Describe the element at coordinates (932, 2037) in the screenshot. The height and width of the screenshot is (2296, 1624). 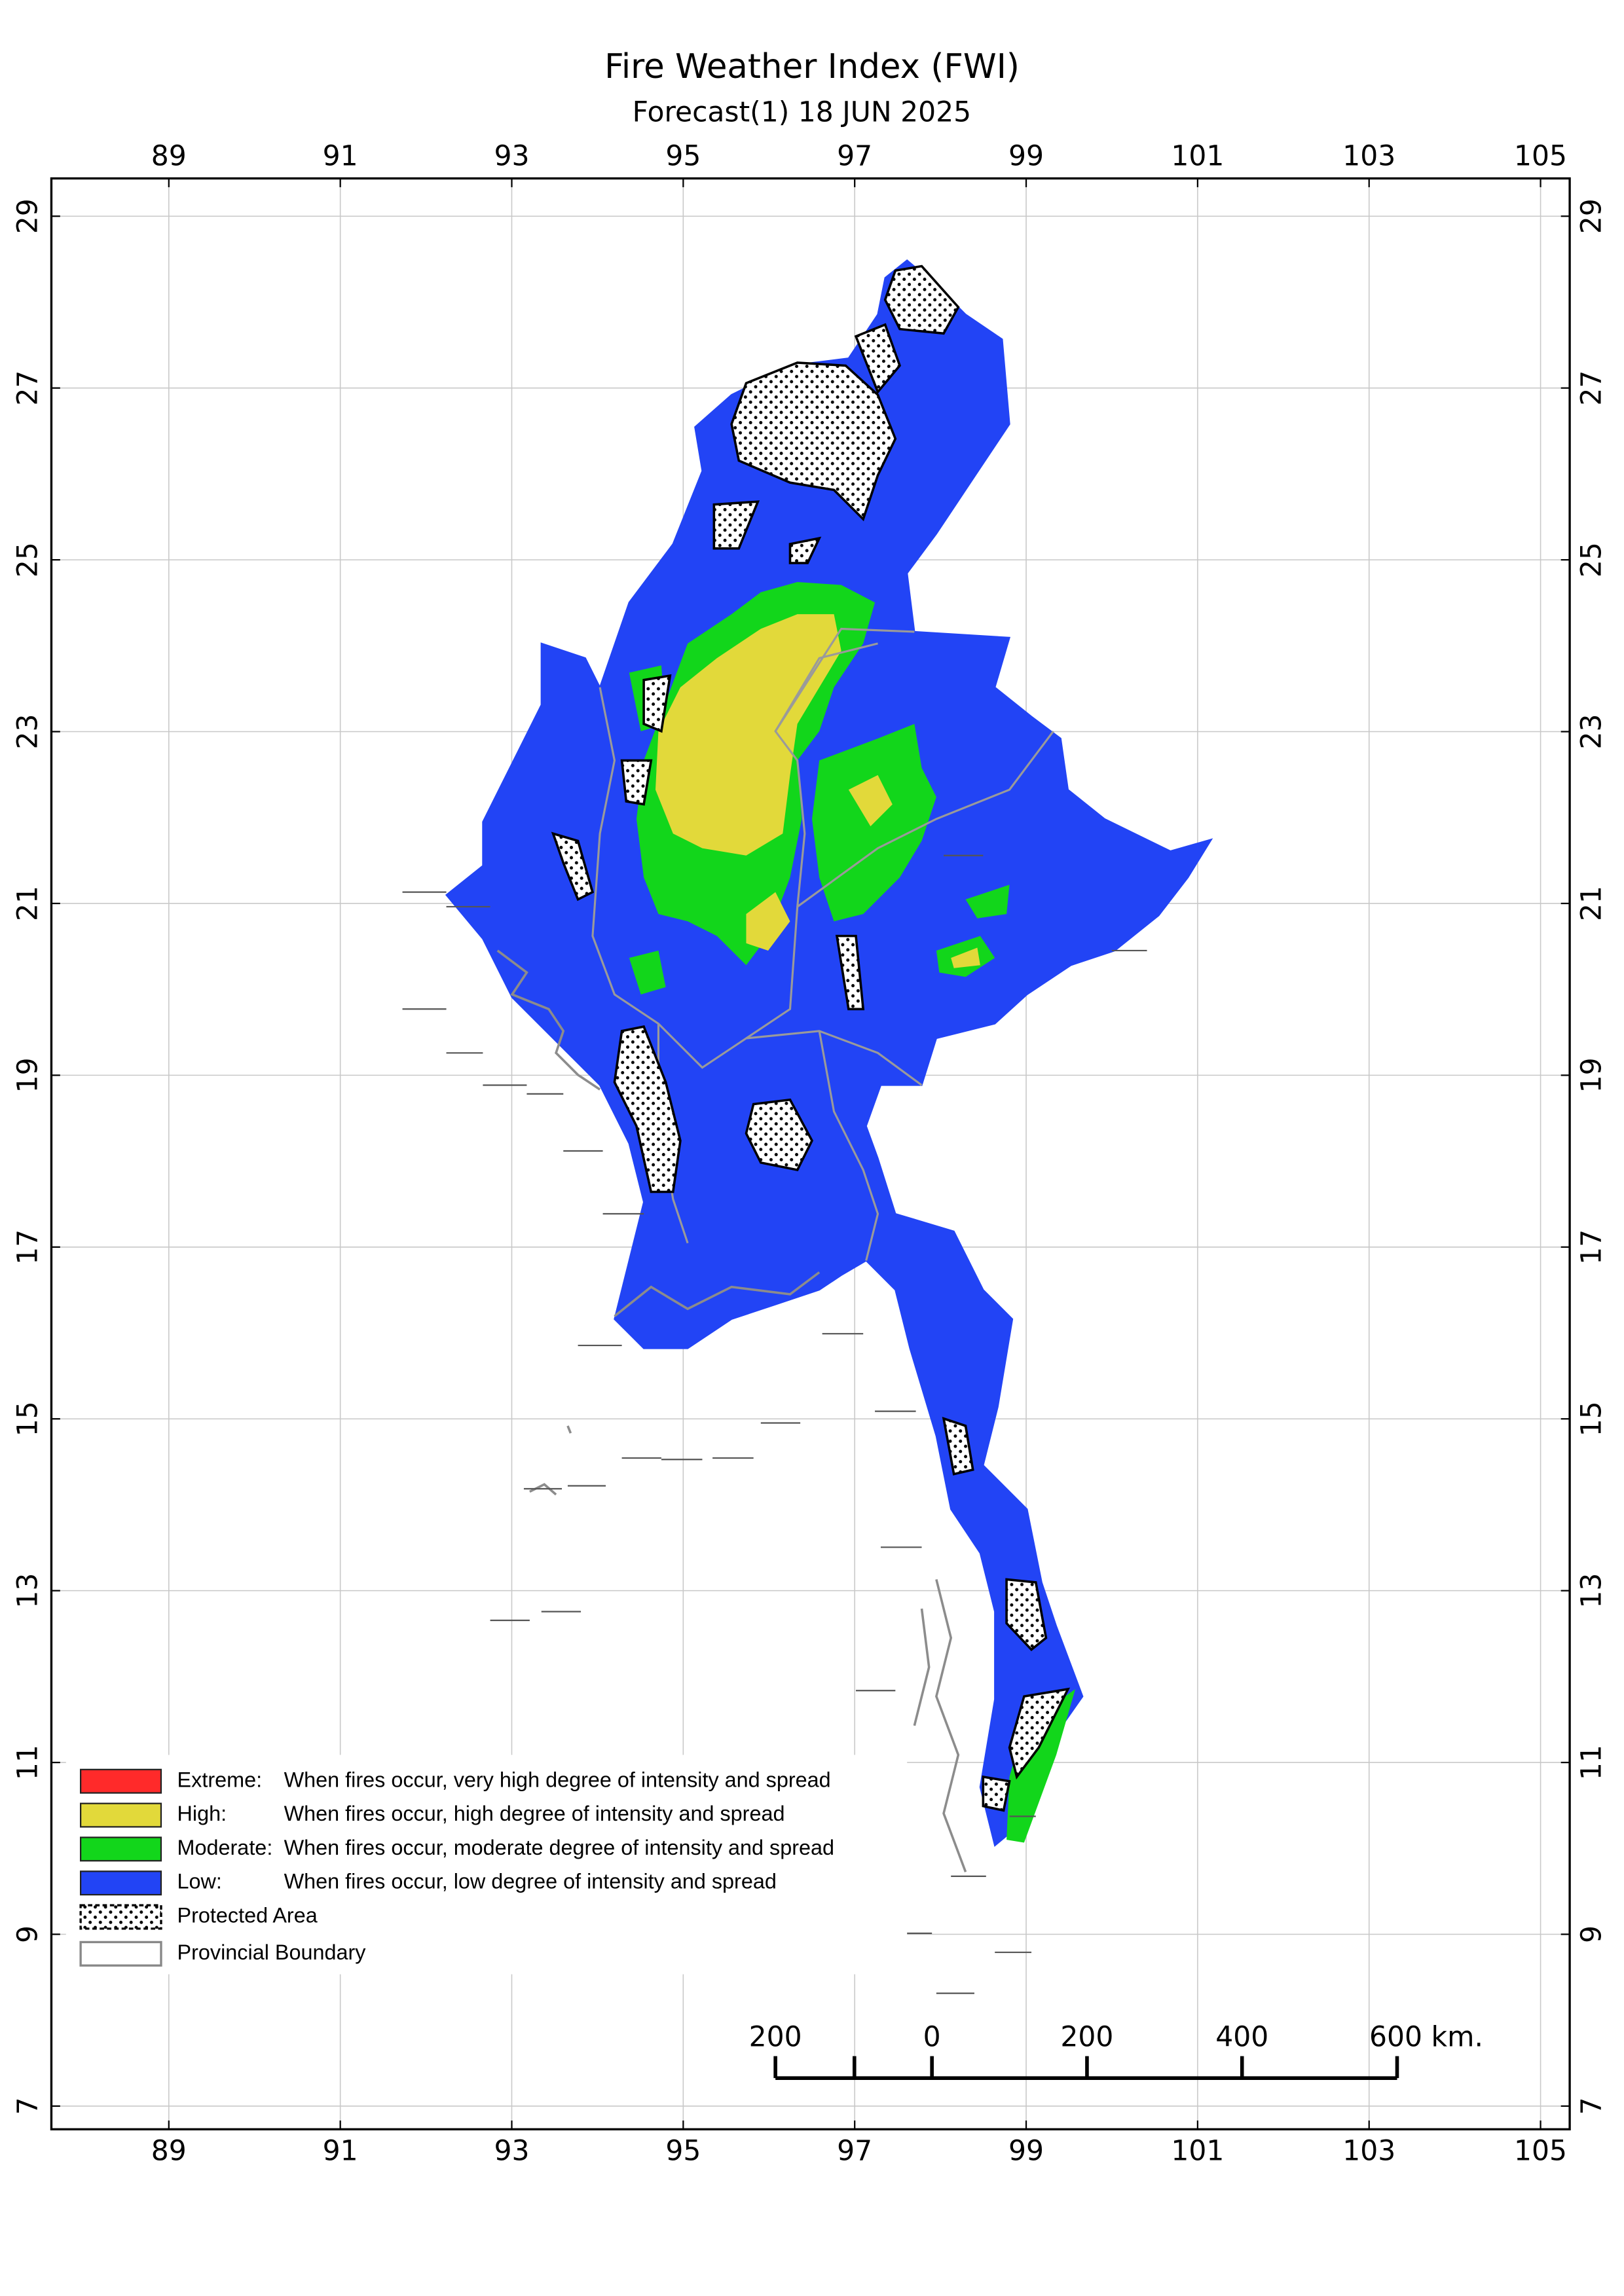
I see `scale-bar-label: 0` at that location.